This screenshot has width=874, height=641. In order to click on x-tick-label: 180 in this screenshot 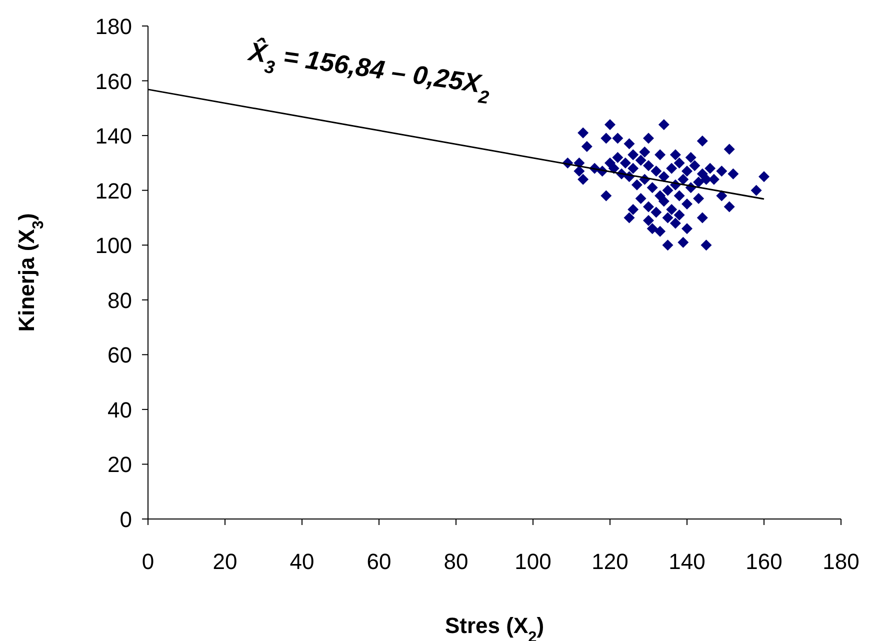, I will do `click(841, 561)`.